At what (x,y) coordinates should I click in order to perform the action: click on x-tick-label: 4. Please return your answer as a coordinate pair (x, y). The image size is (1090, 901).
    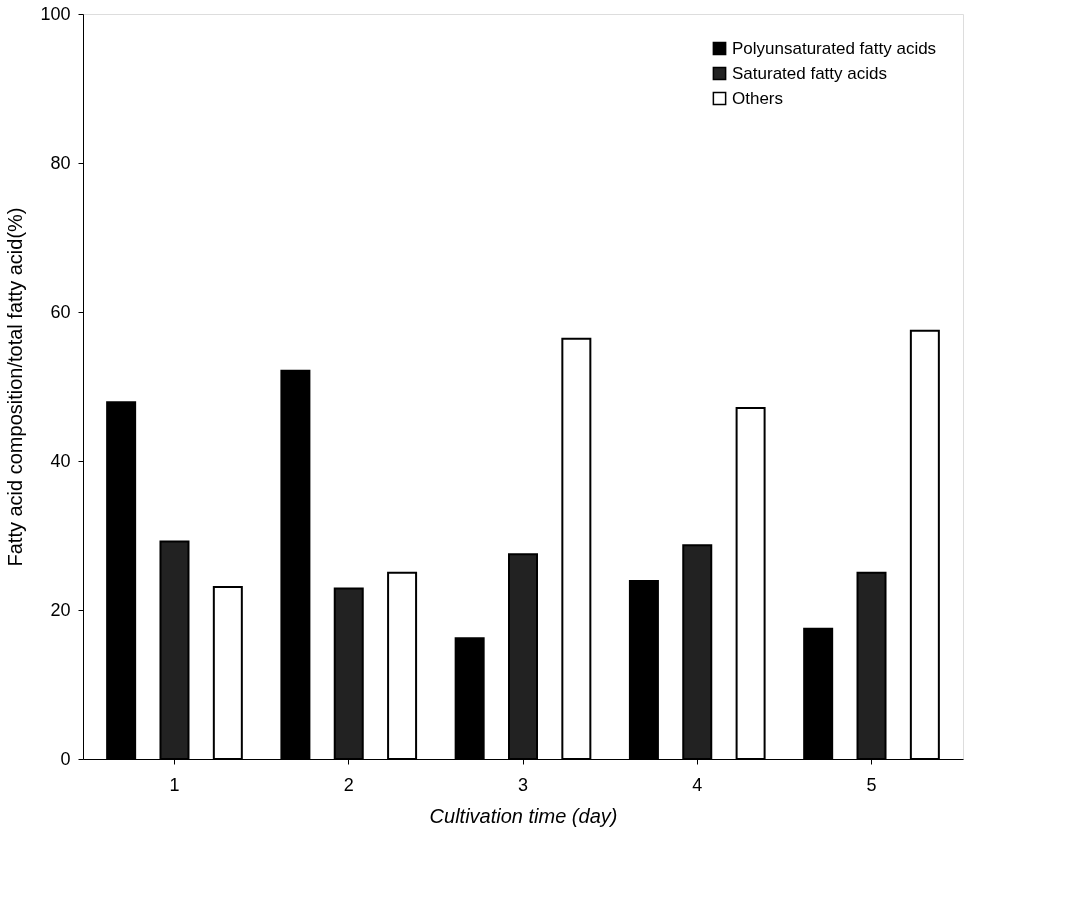
    Looking at the image, I should click on (697, 784).